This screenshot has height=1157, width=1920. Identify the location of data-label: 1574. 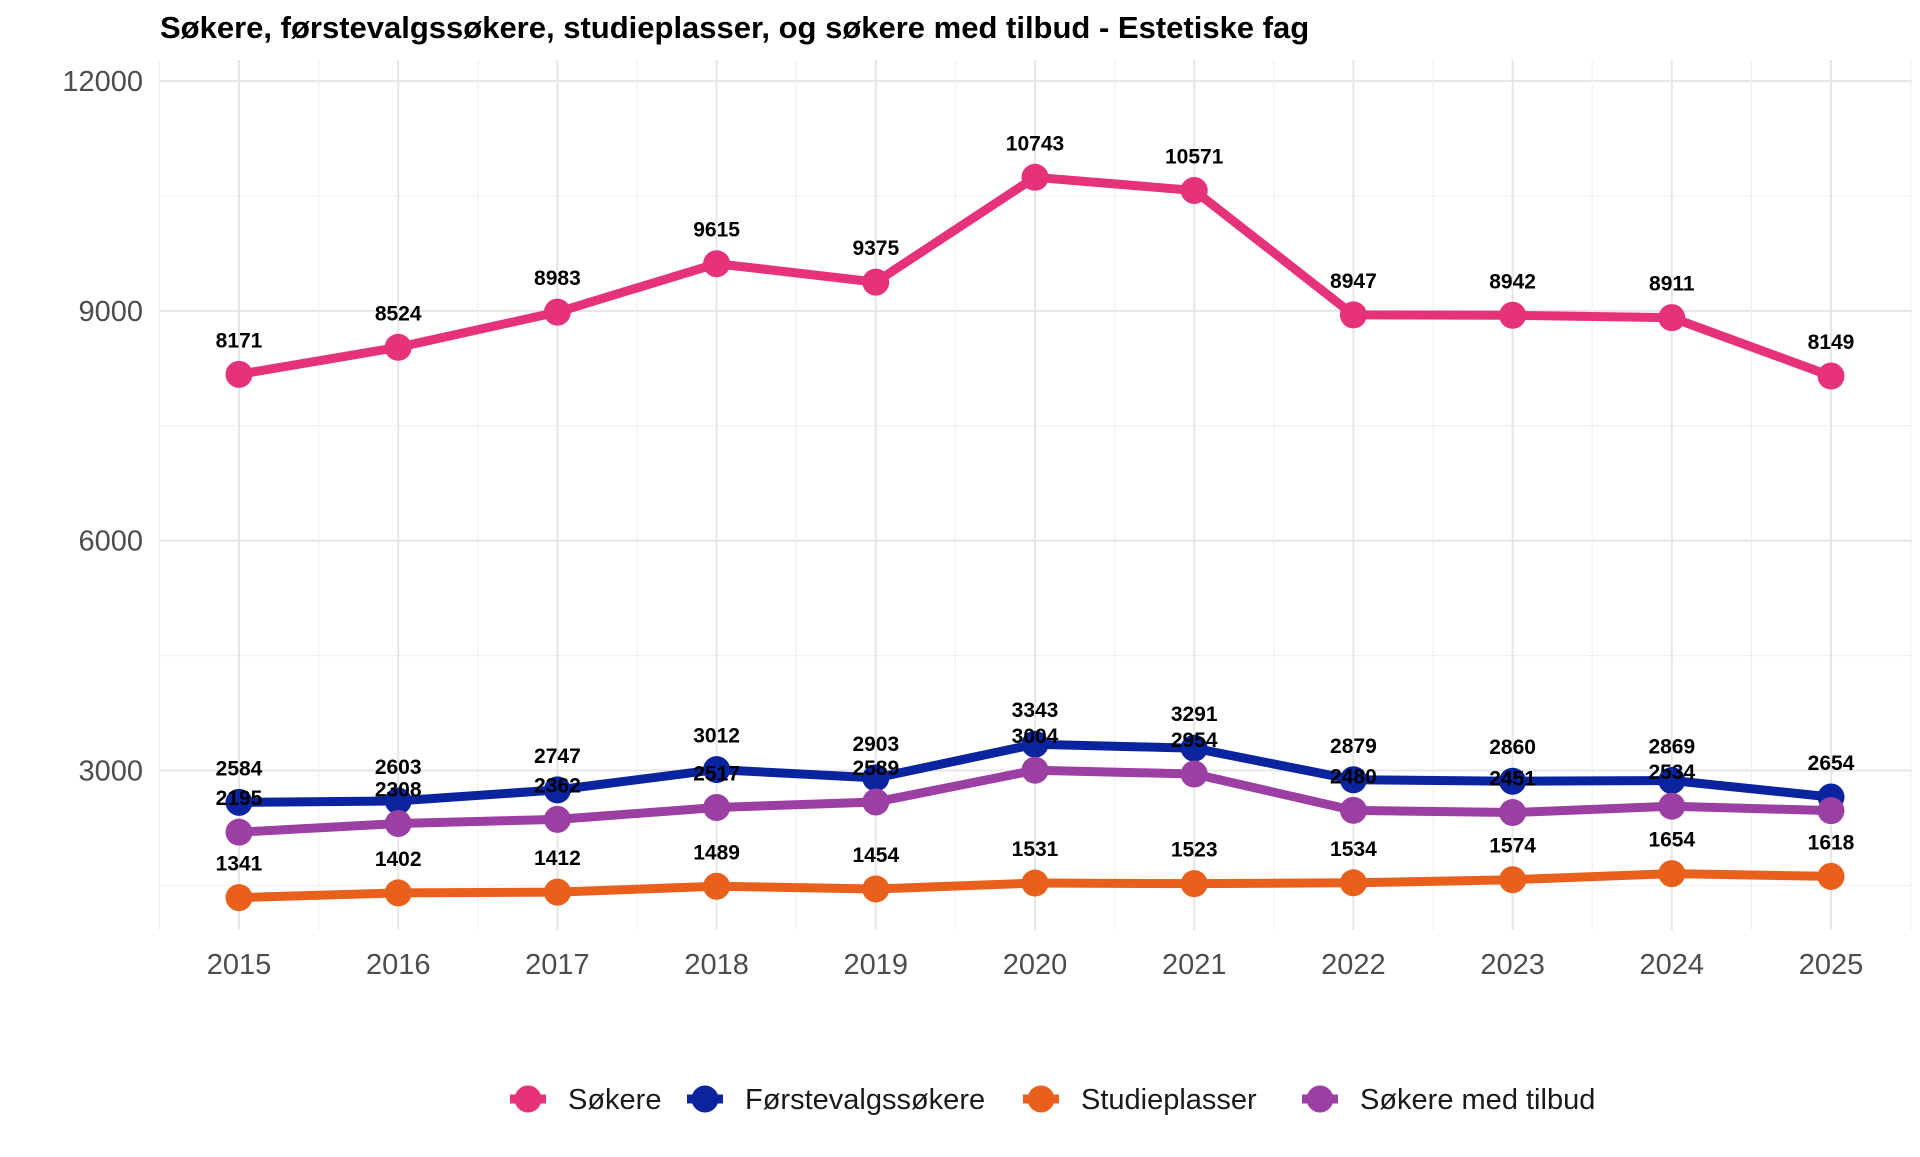
(1512, 846).